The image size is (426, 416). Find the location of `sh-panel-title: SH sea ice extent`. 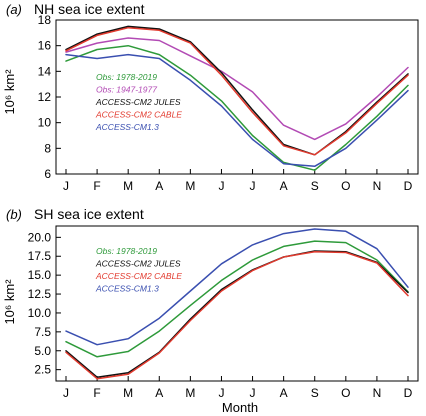

sh-panel-title: SH sea ice extent is located at coordinates (89, 214).